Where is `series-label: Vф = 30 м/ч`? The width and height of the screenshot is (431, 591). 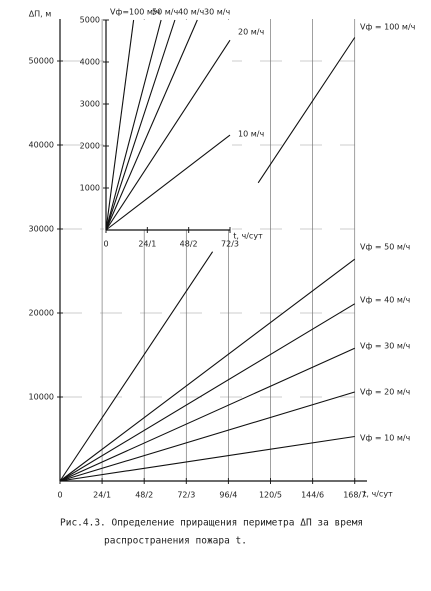 series-label: Vф = 30 м/ч is located at coordinates (385, 346).